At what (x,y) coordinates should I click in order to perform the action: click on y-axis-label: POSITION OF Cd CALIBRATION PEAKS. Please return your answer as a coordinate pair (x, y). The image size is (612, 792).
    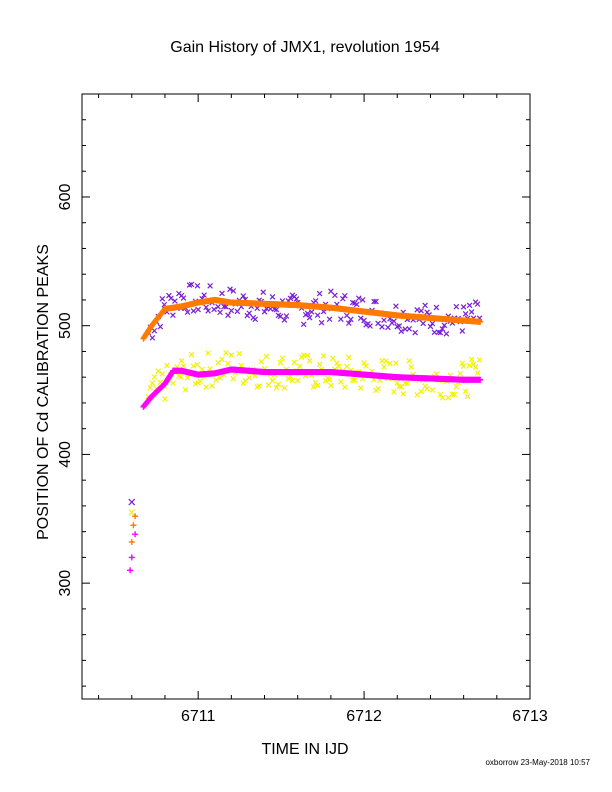
    Looking at the image, I should click on (43, 392).